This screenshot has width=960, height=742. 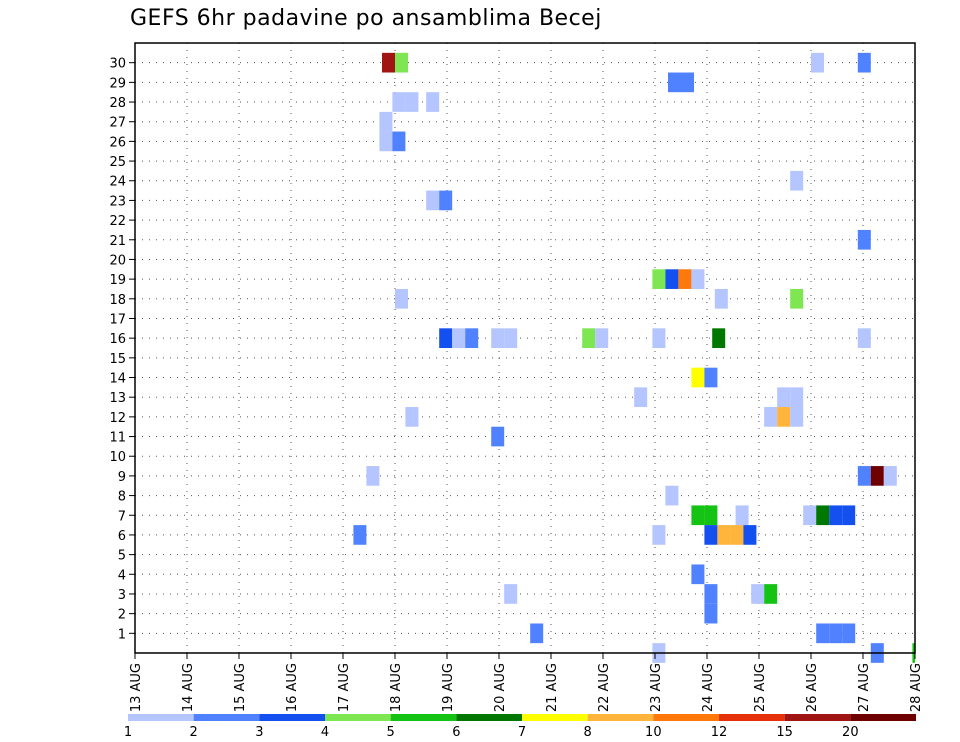 I want to click on chart-title: GEFS 6hr padavine po ansamblima Becej, so click(x=366, y=18).